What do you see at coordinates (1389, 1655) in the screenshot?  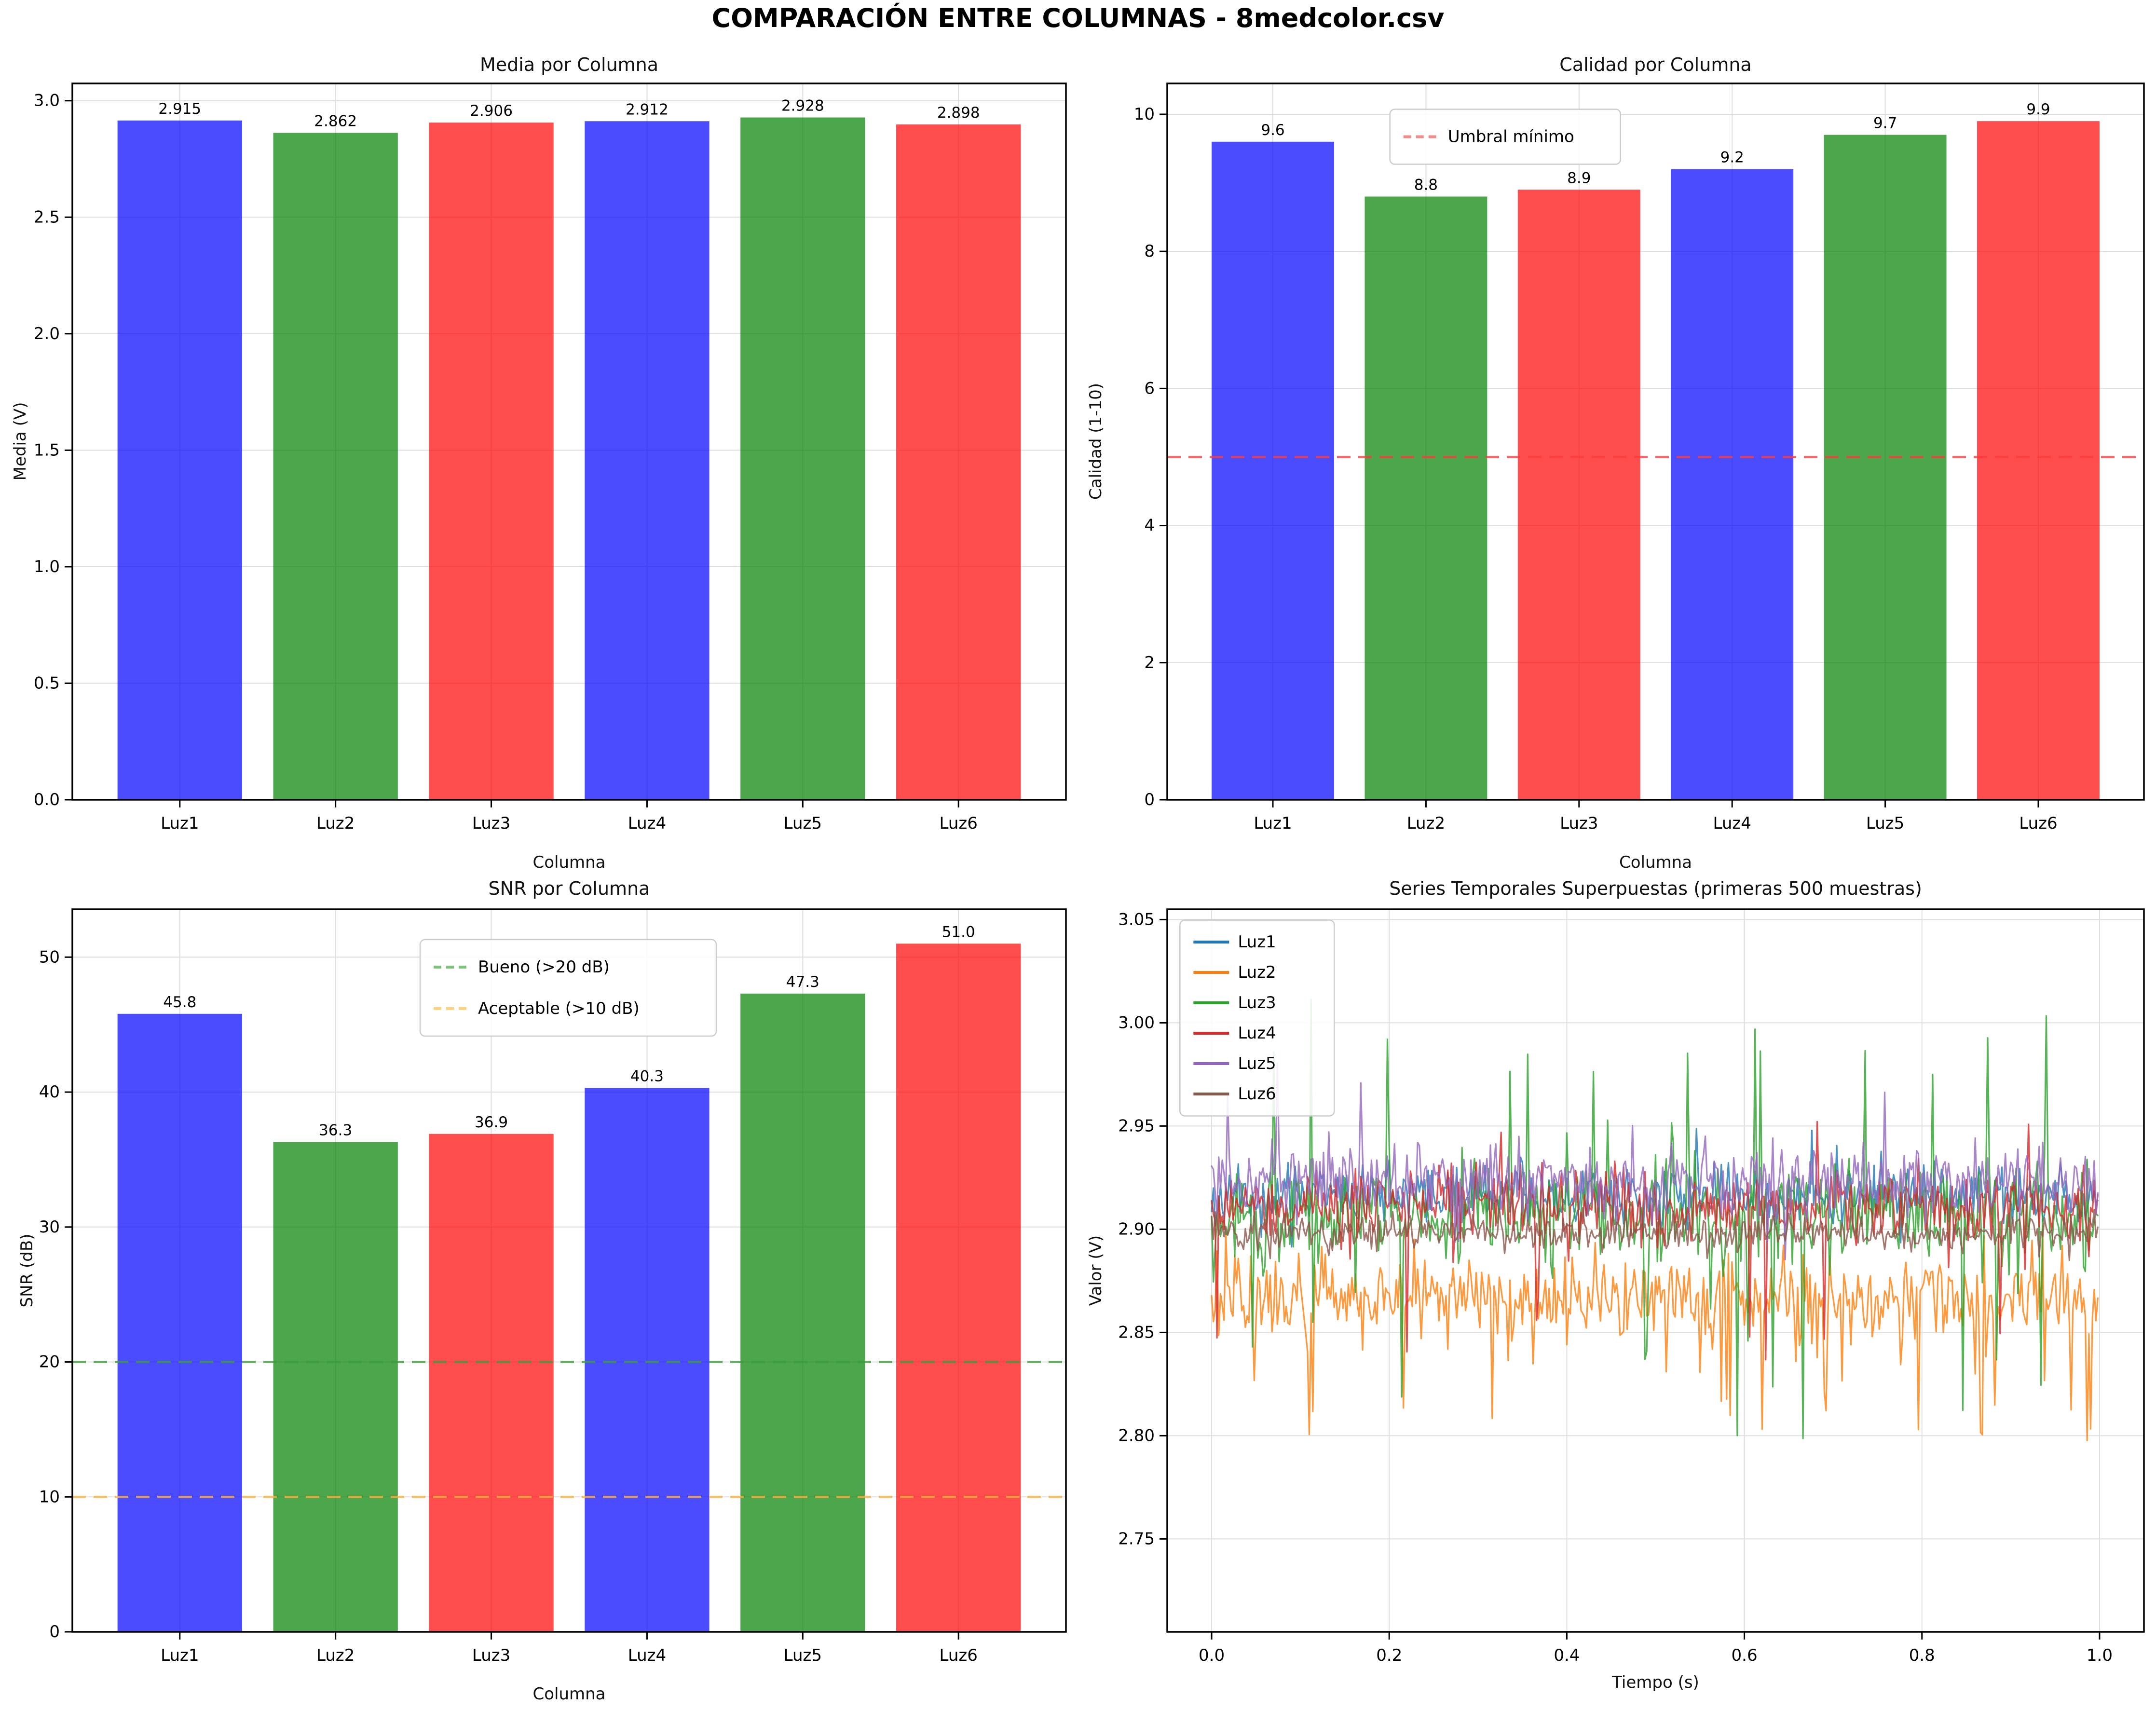 I see `x-tick-label: 0.2` at bounding box center [1389, 1655].